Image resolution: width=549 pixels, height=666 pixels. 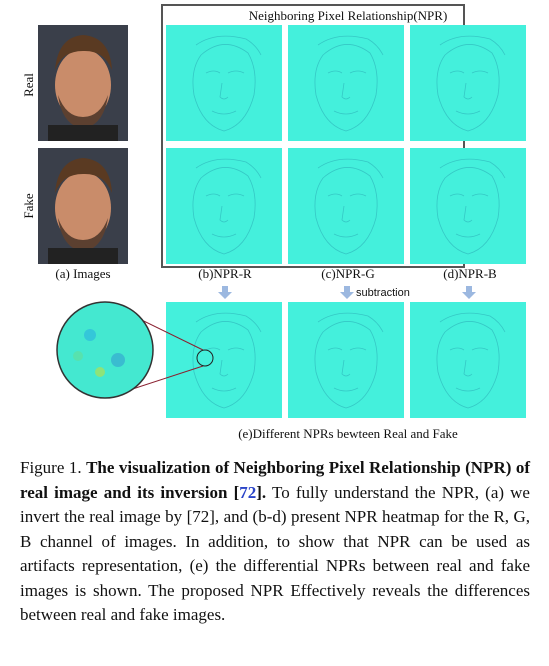 I want to click on row-label: Real, so click(x=28, y=85).